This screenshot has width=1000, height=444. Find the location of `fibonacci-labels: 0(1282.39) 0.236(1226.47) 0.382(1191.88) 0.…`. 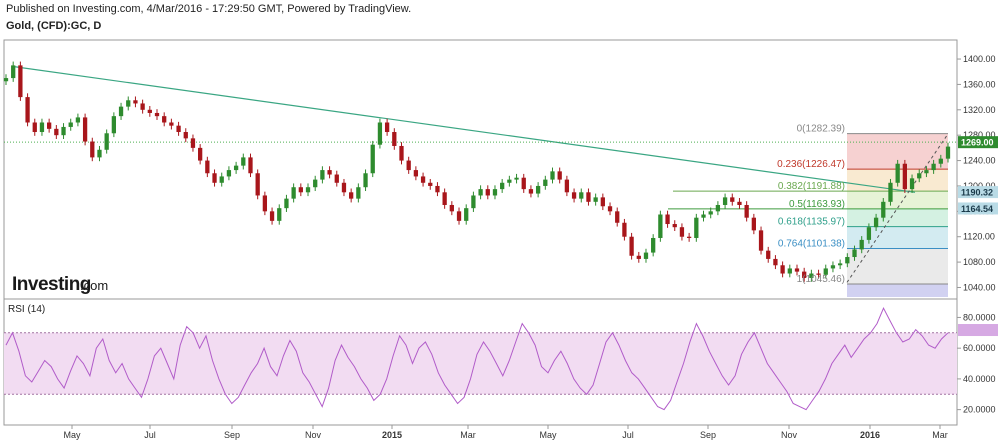

fibonacci-labels: 0(1282.39) 0.236(1226.47) 0.382(1191.88) 0.… is located at coordinates (811, 204).